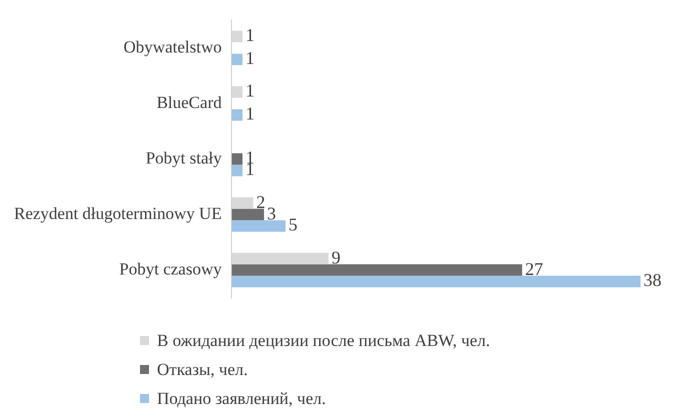 The width and height of the screenshot is (690, 417). Describe the element at coordinates (202, 370) in the screenshot. I see `legend-label: Отказы, чел.` at that location.